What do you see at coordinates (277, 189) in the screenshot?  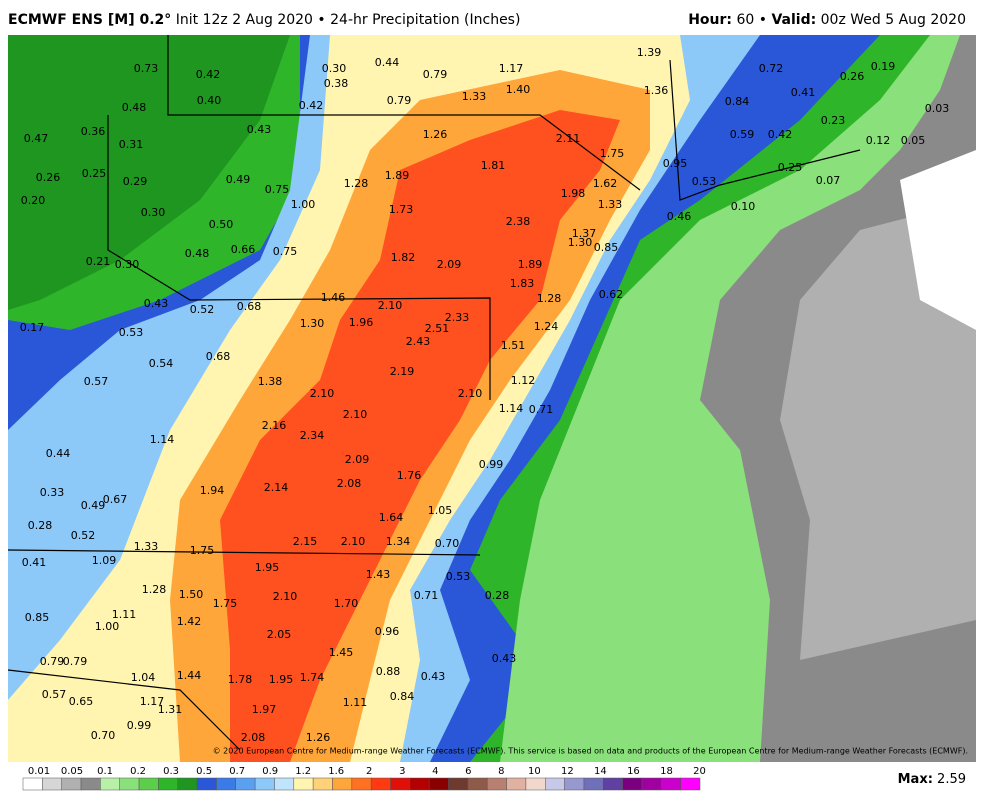 I see `value-label: 0.75` at bounding box center [277, 189].